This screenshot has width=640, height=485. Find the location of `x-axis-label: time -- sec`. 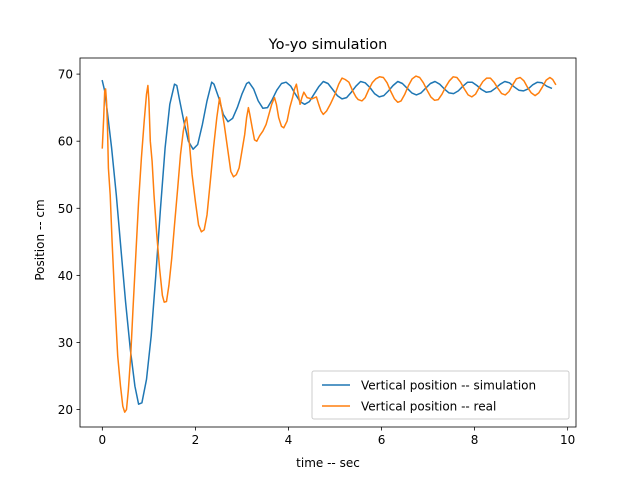

x-axis-label: time -- sec is located at coordinates (328, 463).